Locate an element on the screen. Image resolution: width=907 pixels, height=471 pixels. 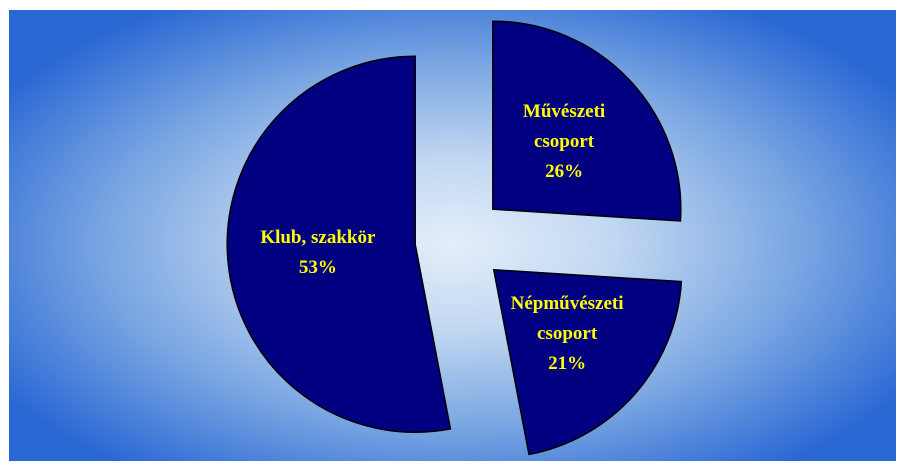
slice-label: Népművészeti csoport 21% is located at coordinates (567, 334).